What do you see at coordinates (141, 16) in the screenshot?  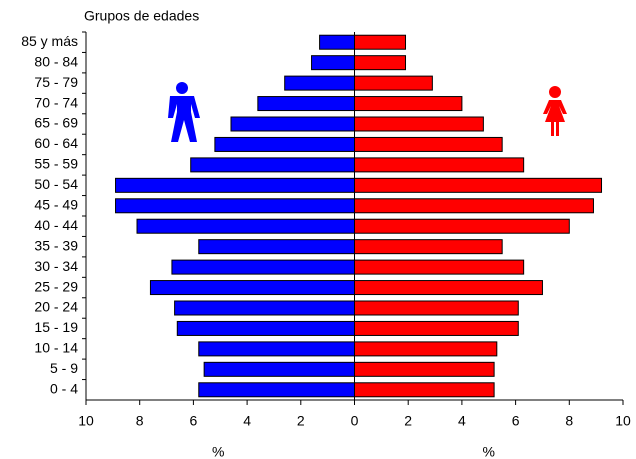 I see `y-axis-label: Grupos de edades` at bounding box center [141, 16].